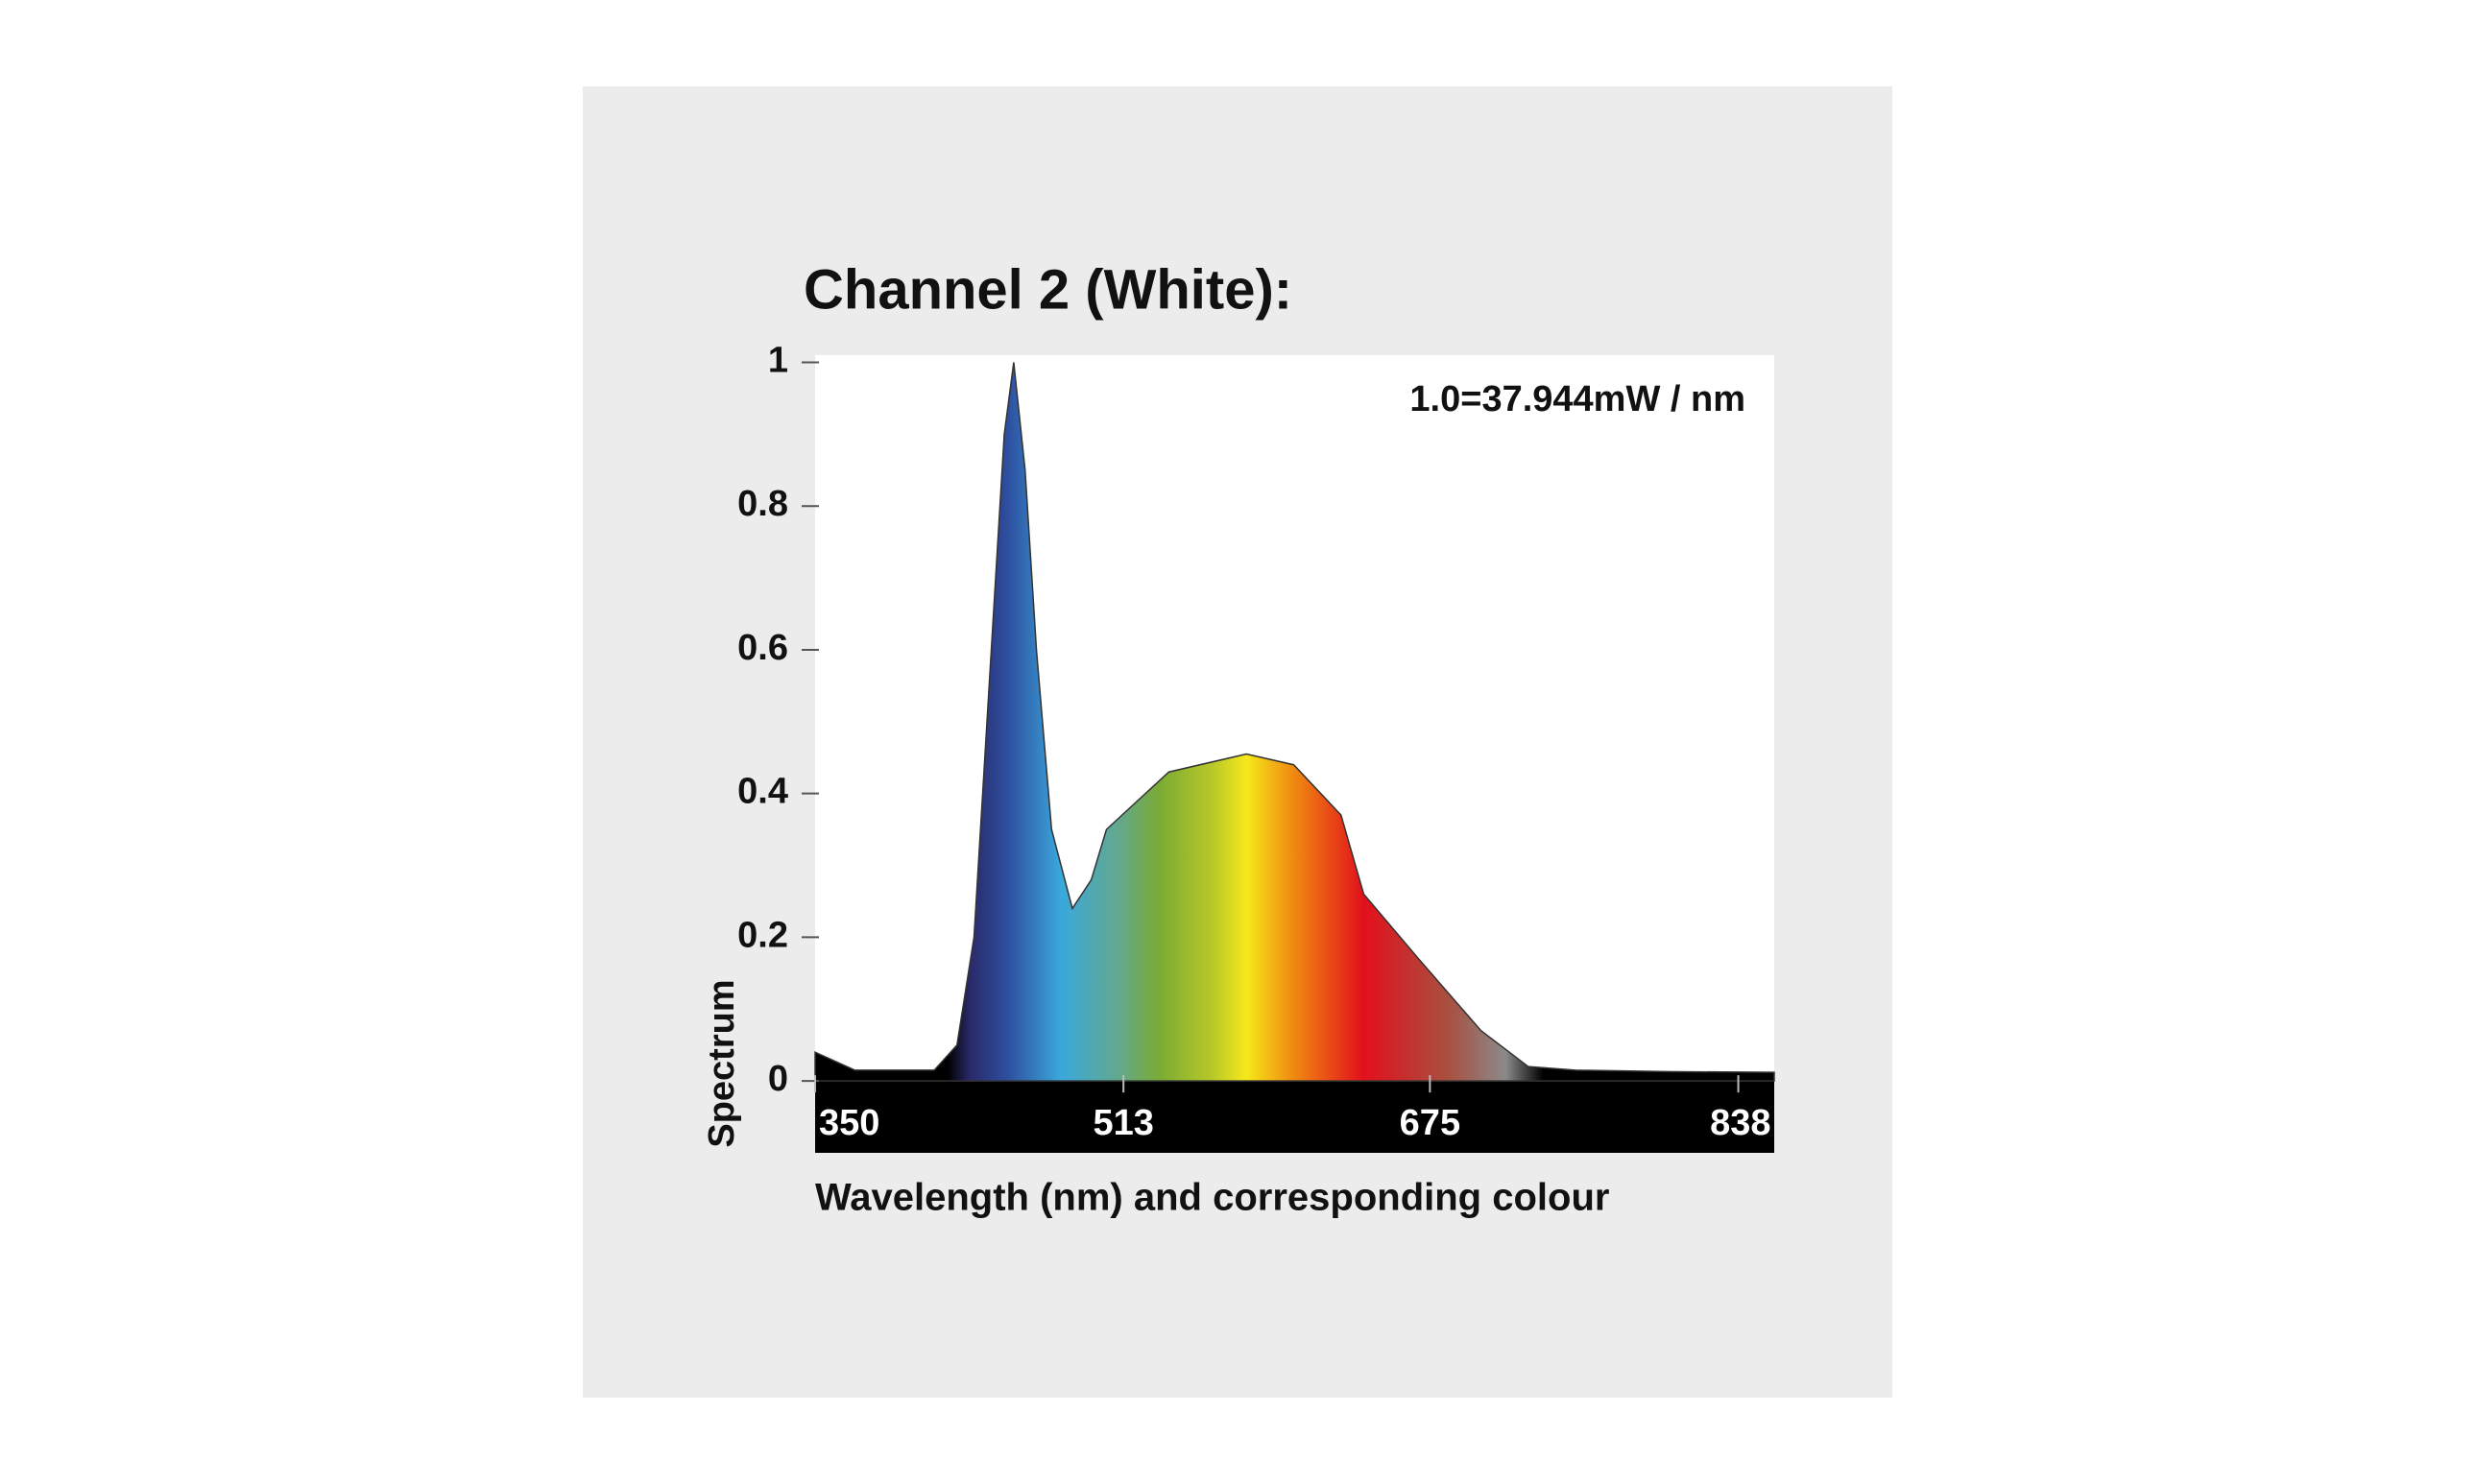 The width and height of the screenshot is (2477, 1484). I want to click on x-tick-label: 675, so click(1430, 1123).